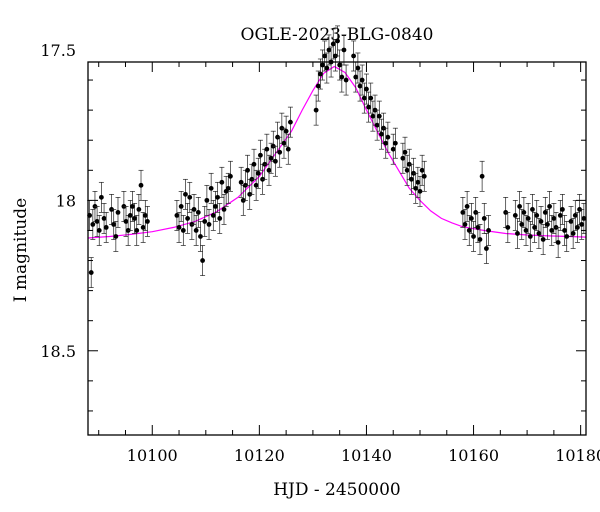  Describe the element at coordinates (337, 35) in the screenshot. I see `chart-title: OGLE-2023-BLG-0840` at that location.